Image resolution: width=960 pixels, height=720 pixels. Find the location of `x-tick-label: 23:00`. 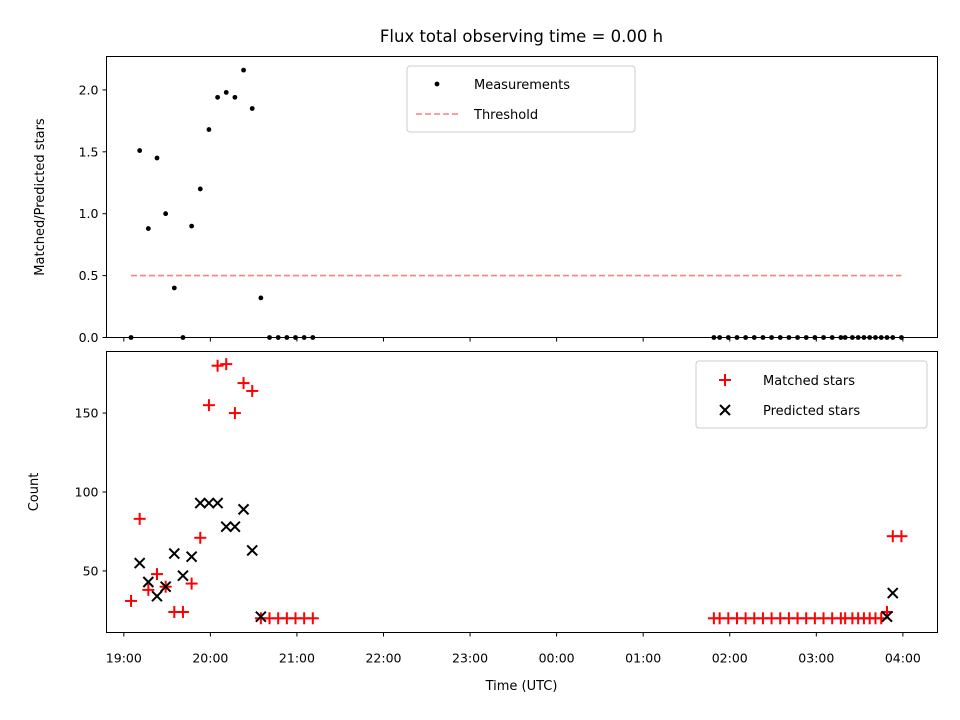

x-tick-label: 23:00 is located at coordinates (470, 658).